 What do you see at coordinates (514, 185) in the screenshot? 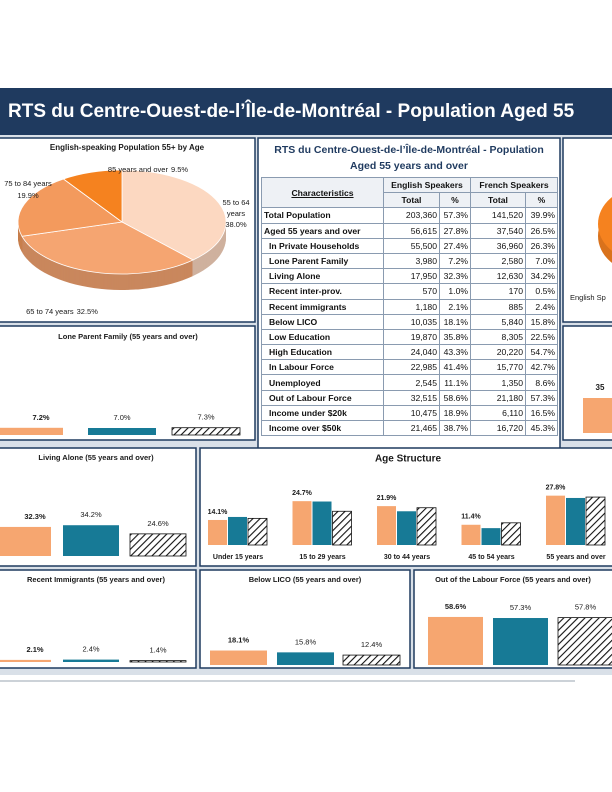
I see `column-header: French Speakers` at bounding box center [514, 185].